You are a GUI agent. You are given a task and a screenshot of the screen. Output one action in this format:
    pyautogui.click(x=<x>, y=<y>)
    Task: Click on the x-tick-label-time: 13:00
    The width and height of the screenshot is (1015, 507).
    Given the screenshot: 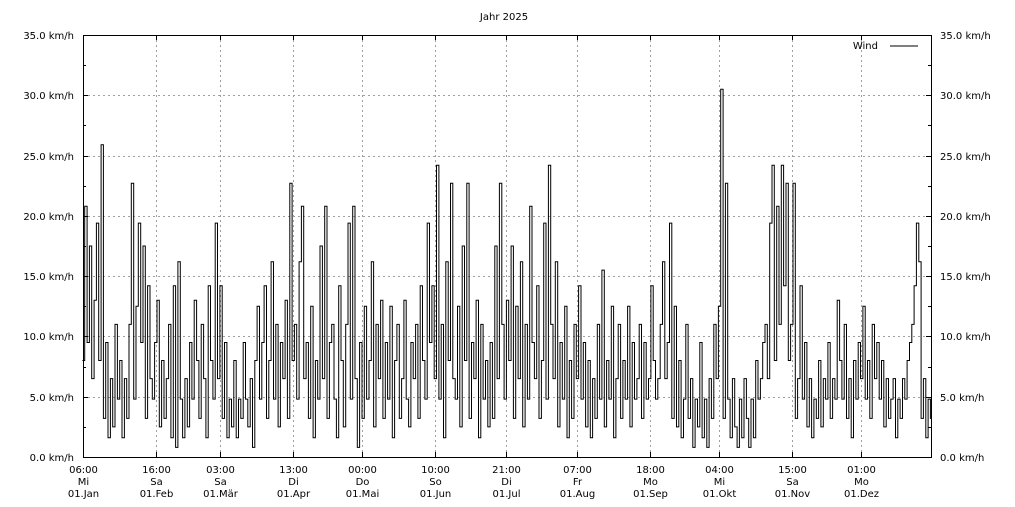 What is the action you would take?
    pyautogui.click(x=293, y=470)
    